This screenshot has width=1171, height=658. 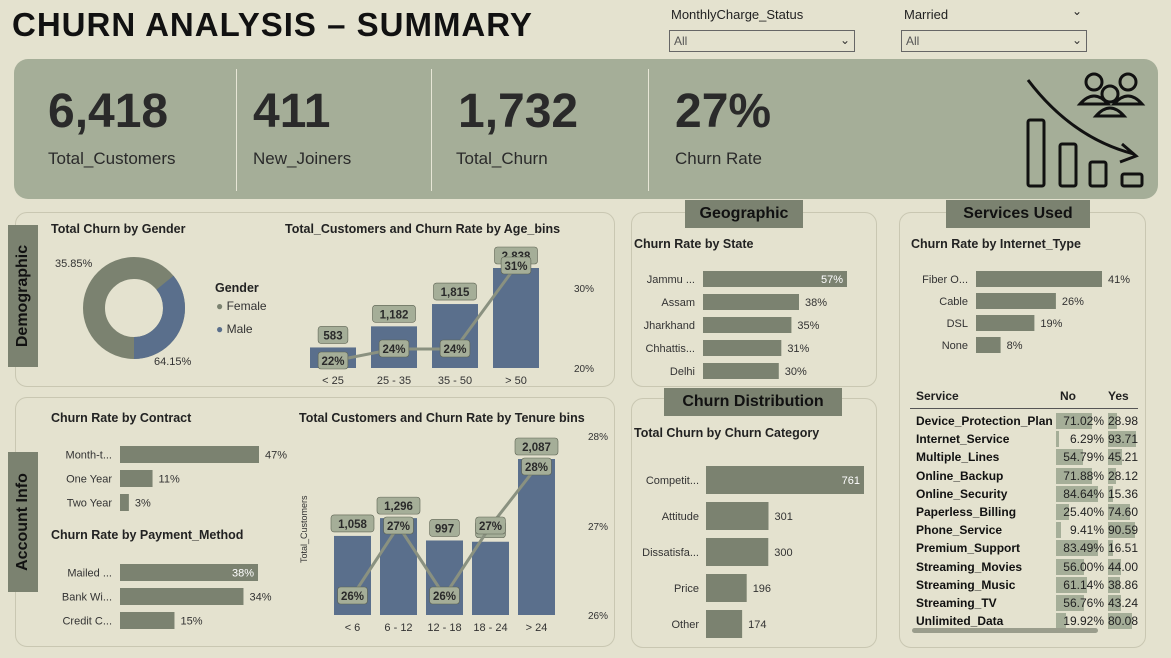 What do you see at coordinates (1025, 421) in the screenshot?
I see `table-row: Device_Protection_Plan 71.02% 28.98` at bounding box center [1025, 421].